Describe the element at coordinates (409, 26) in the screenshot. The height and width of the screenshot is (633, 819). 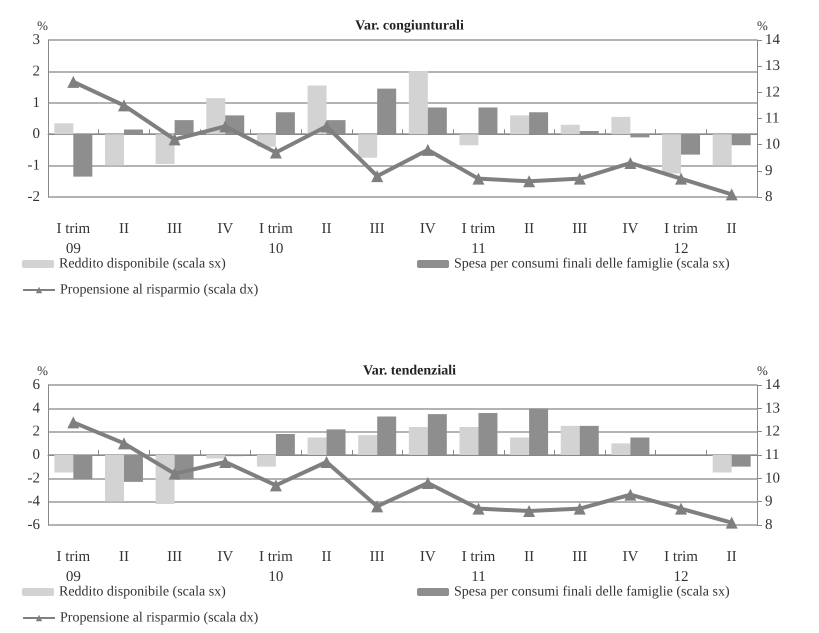
I see `chart-title: Var. congiunturali` at that location.